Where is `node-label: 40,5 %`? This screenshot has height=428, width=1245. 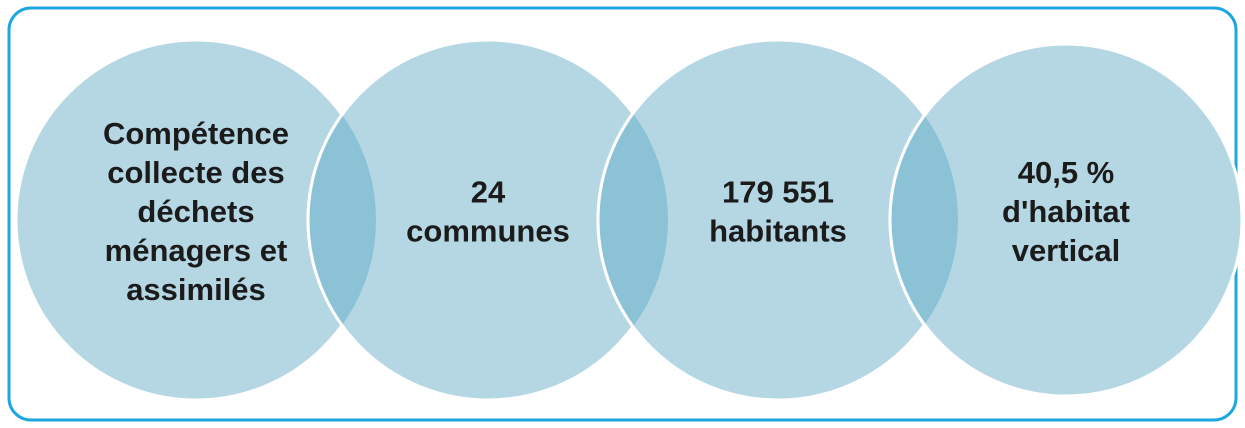 node-label: 40,5 % is located at coordinates (1066, 172).